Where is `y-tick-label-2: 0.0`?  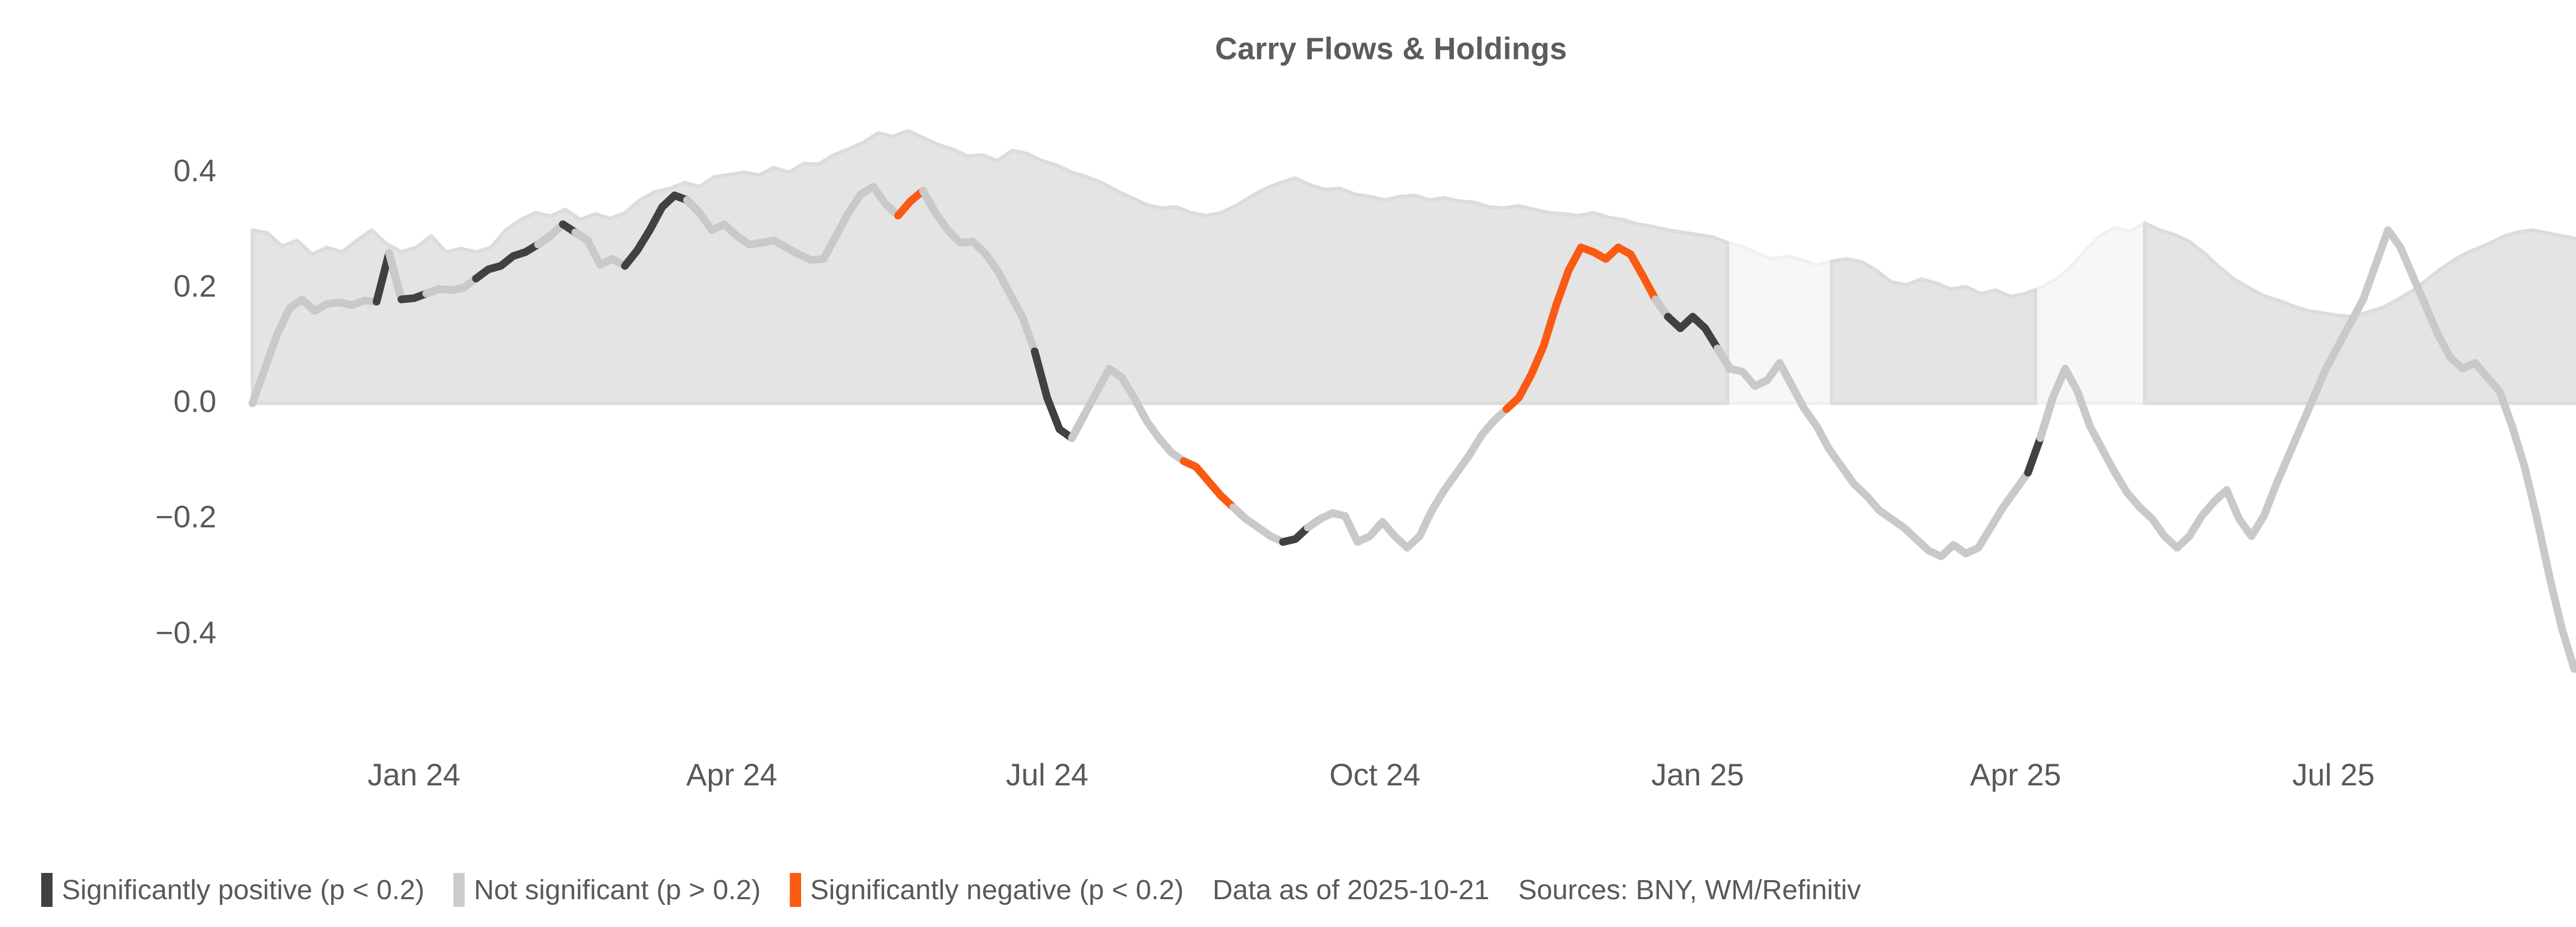
y-tick-label-2: 0.0 is located at coordinates (194, 402).